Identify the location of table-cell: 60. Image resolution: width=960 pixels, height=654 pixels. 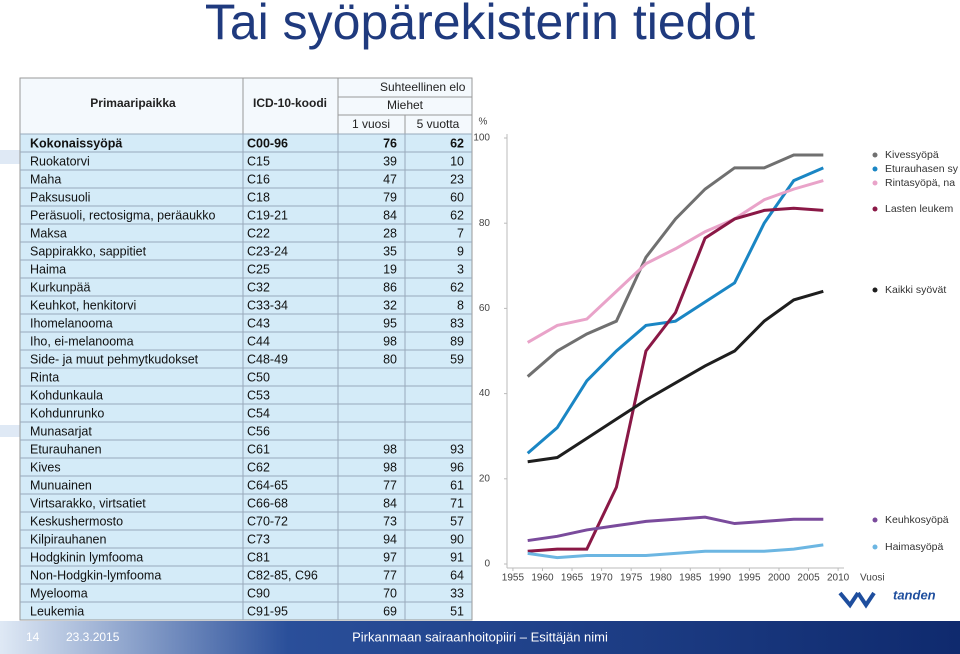
(457, 197).